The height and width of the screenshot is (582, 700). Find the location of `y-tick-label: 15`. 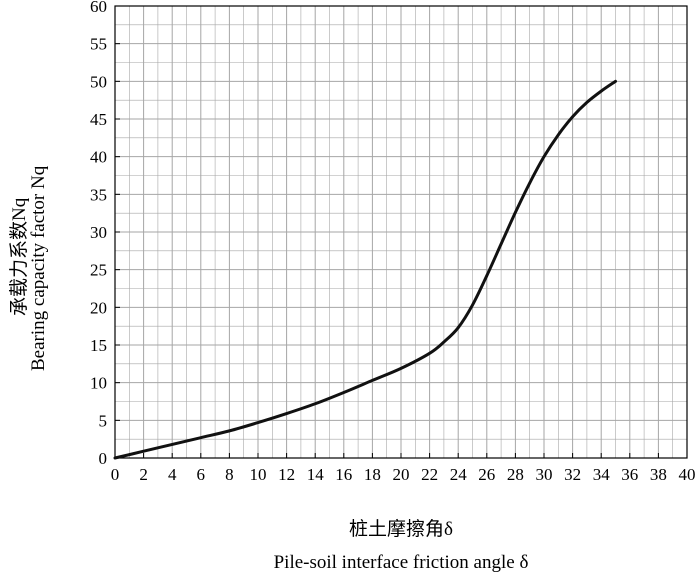

y-tick-label: 15 is located at coordinates (98, 345).